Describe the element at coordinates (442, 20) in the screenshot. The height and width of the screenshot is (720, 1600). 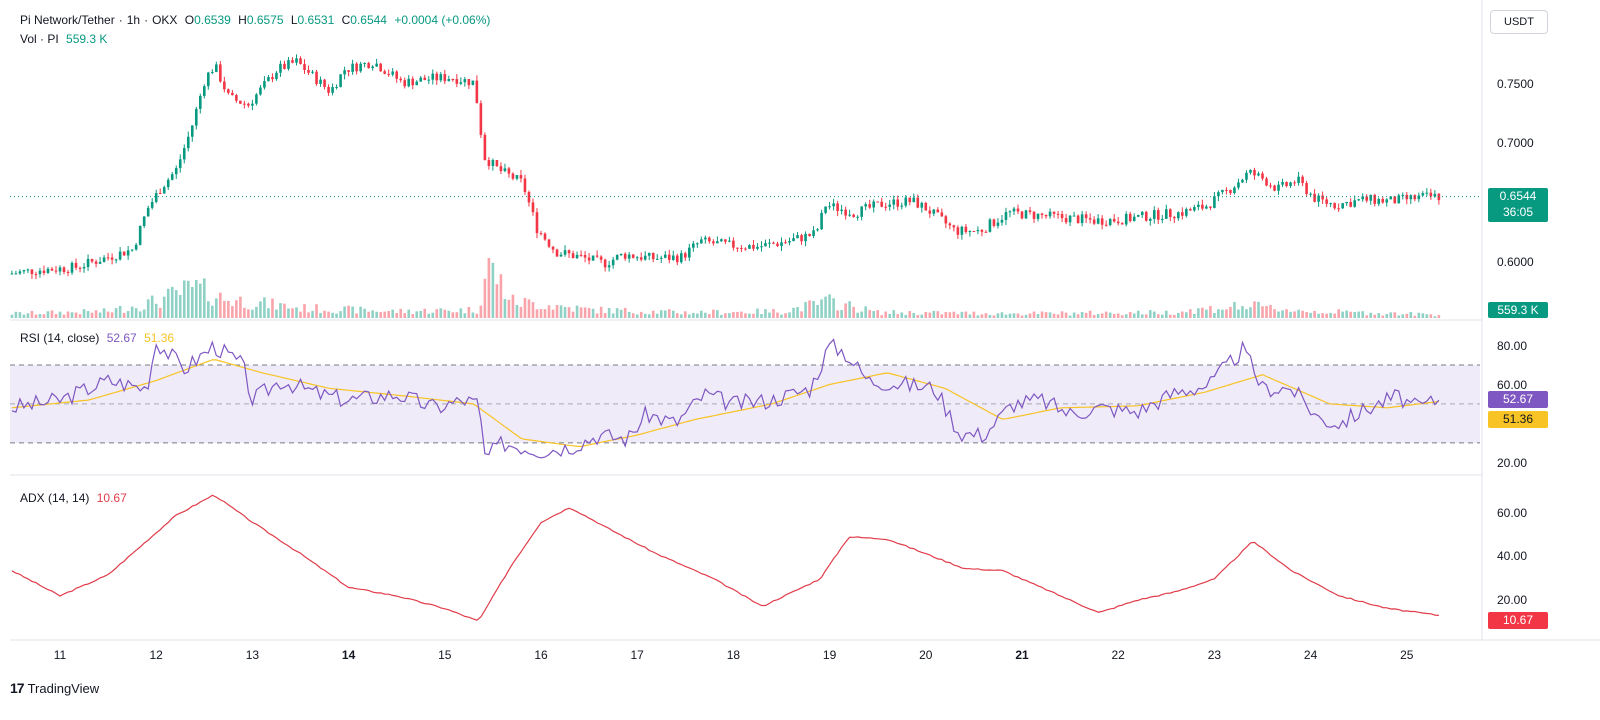
I see `change-value: +0.0004 (+0.06%)` at that location.